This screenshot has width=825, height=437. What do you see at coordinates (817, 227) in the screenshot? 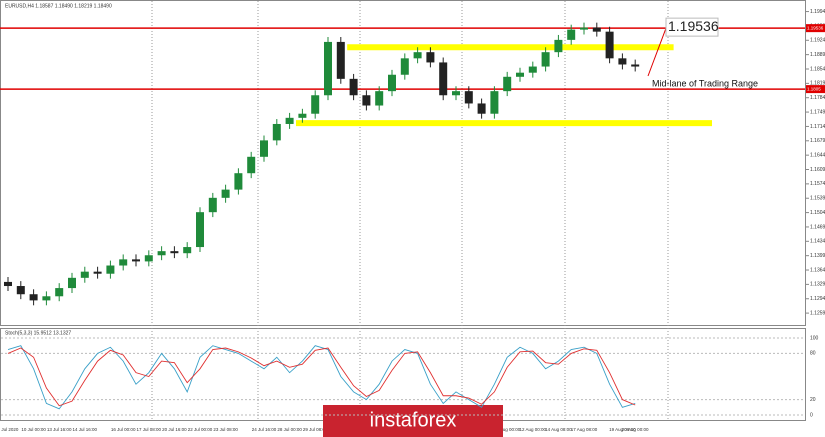
I see `y-tick-label: 1.1469` at bounding box center [817, 227].